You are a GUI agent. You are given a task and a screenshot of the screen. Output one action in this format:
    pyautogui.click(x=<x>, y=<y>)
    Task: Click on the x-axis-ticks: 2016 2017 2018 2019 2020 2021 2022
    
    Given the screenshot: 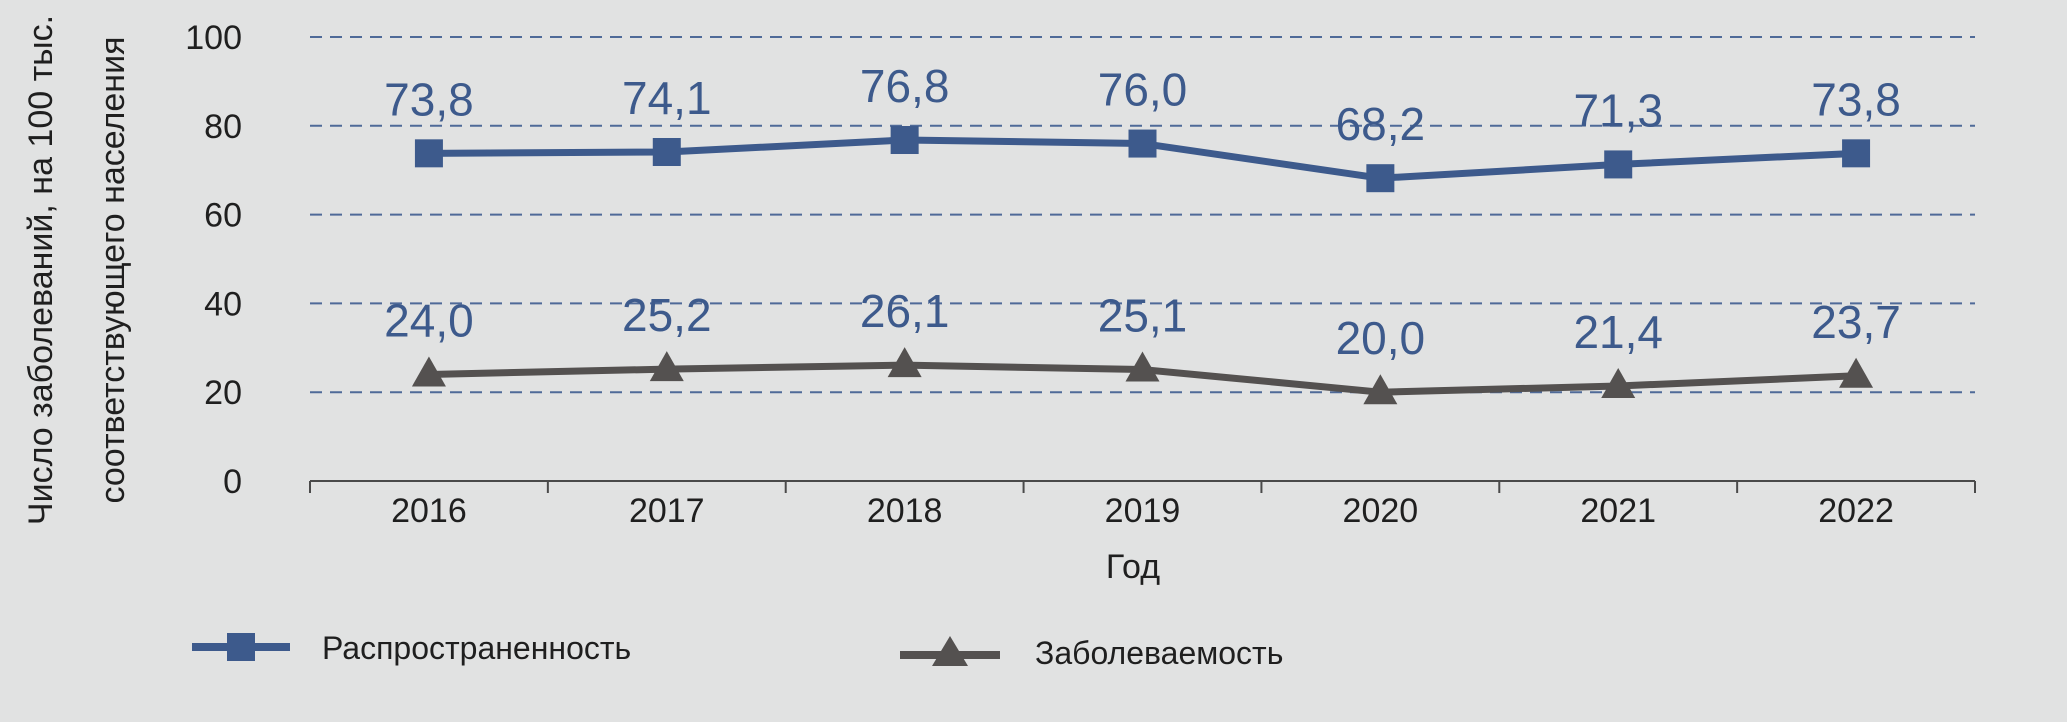 What is the action you would take?
    pyautogui.click(x=1142, y=505)
    